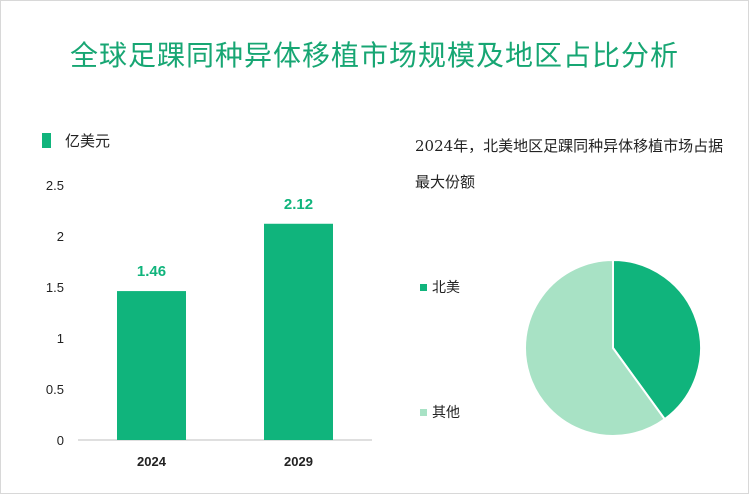 The image size is (749, 494). I want to click on pie-legend-item: 北美, so click(440, 287).